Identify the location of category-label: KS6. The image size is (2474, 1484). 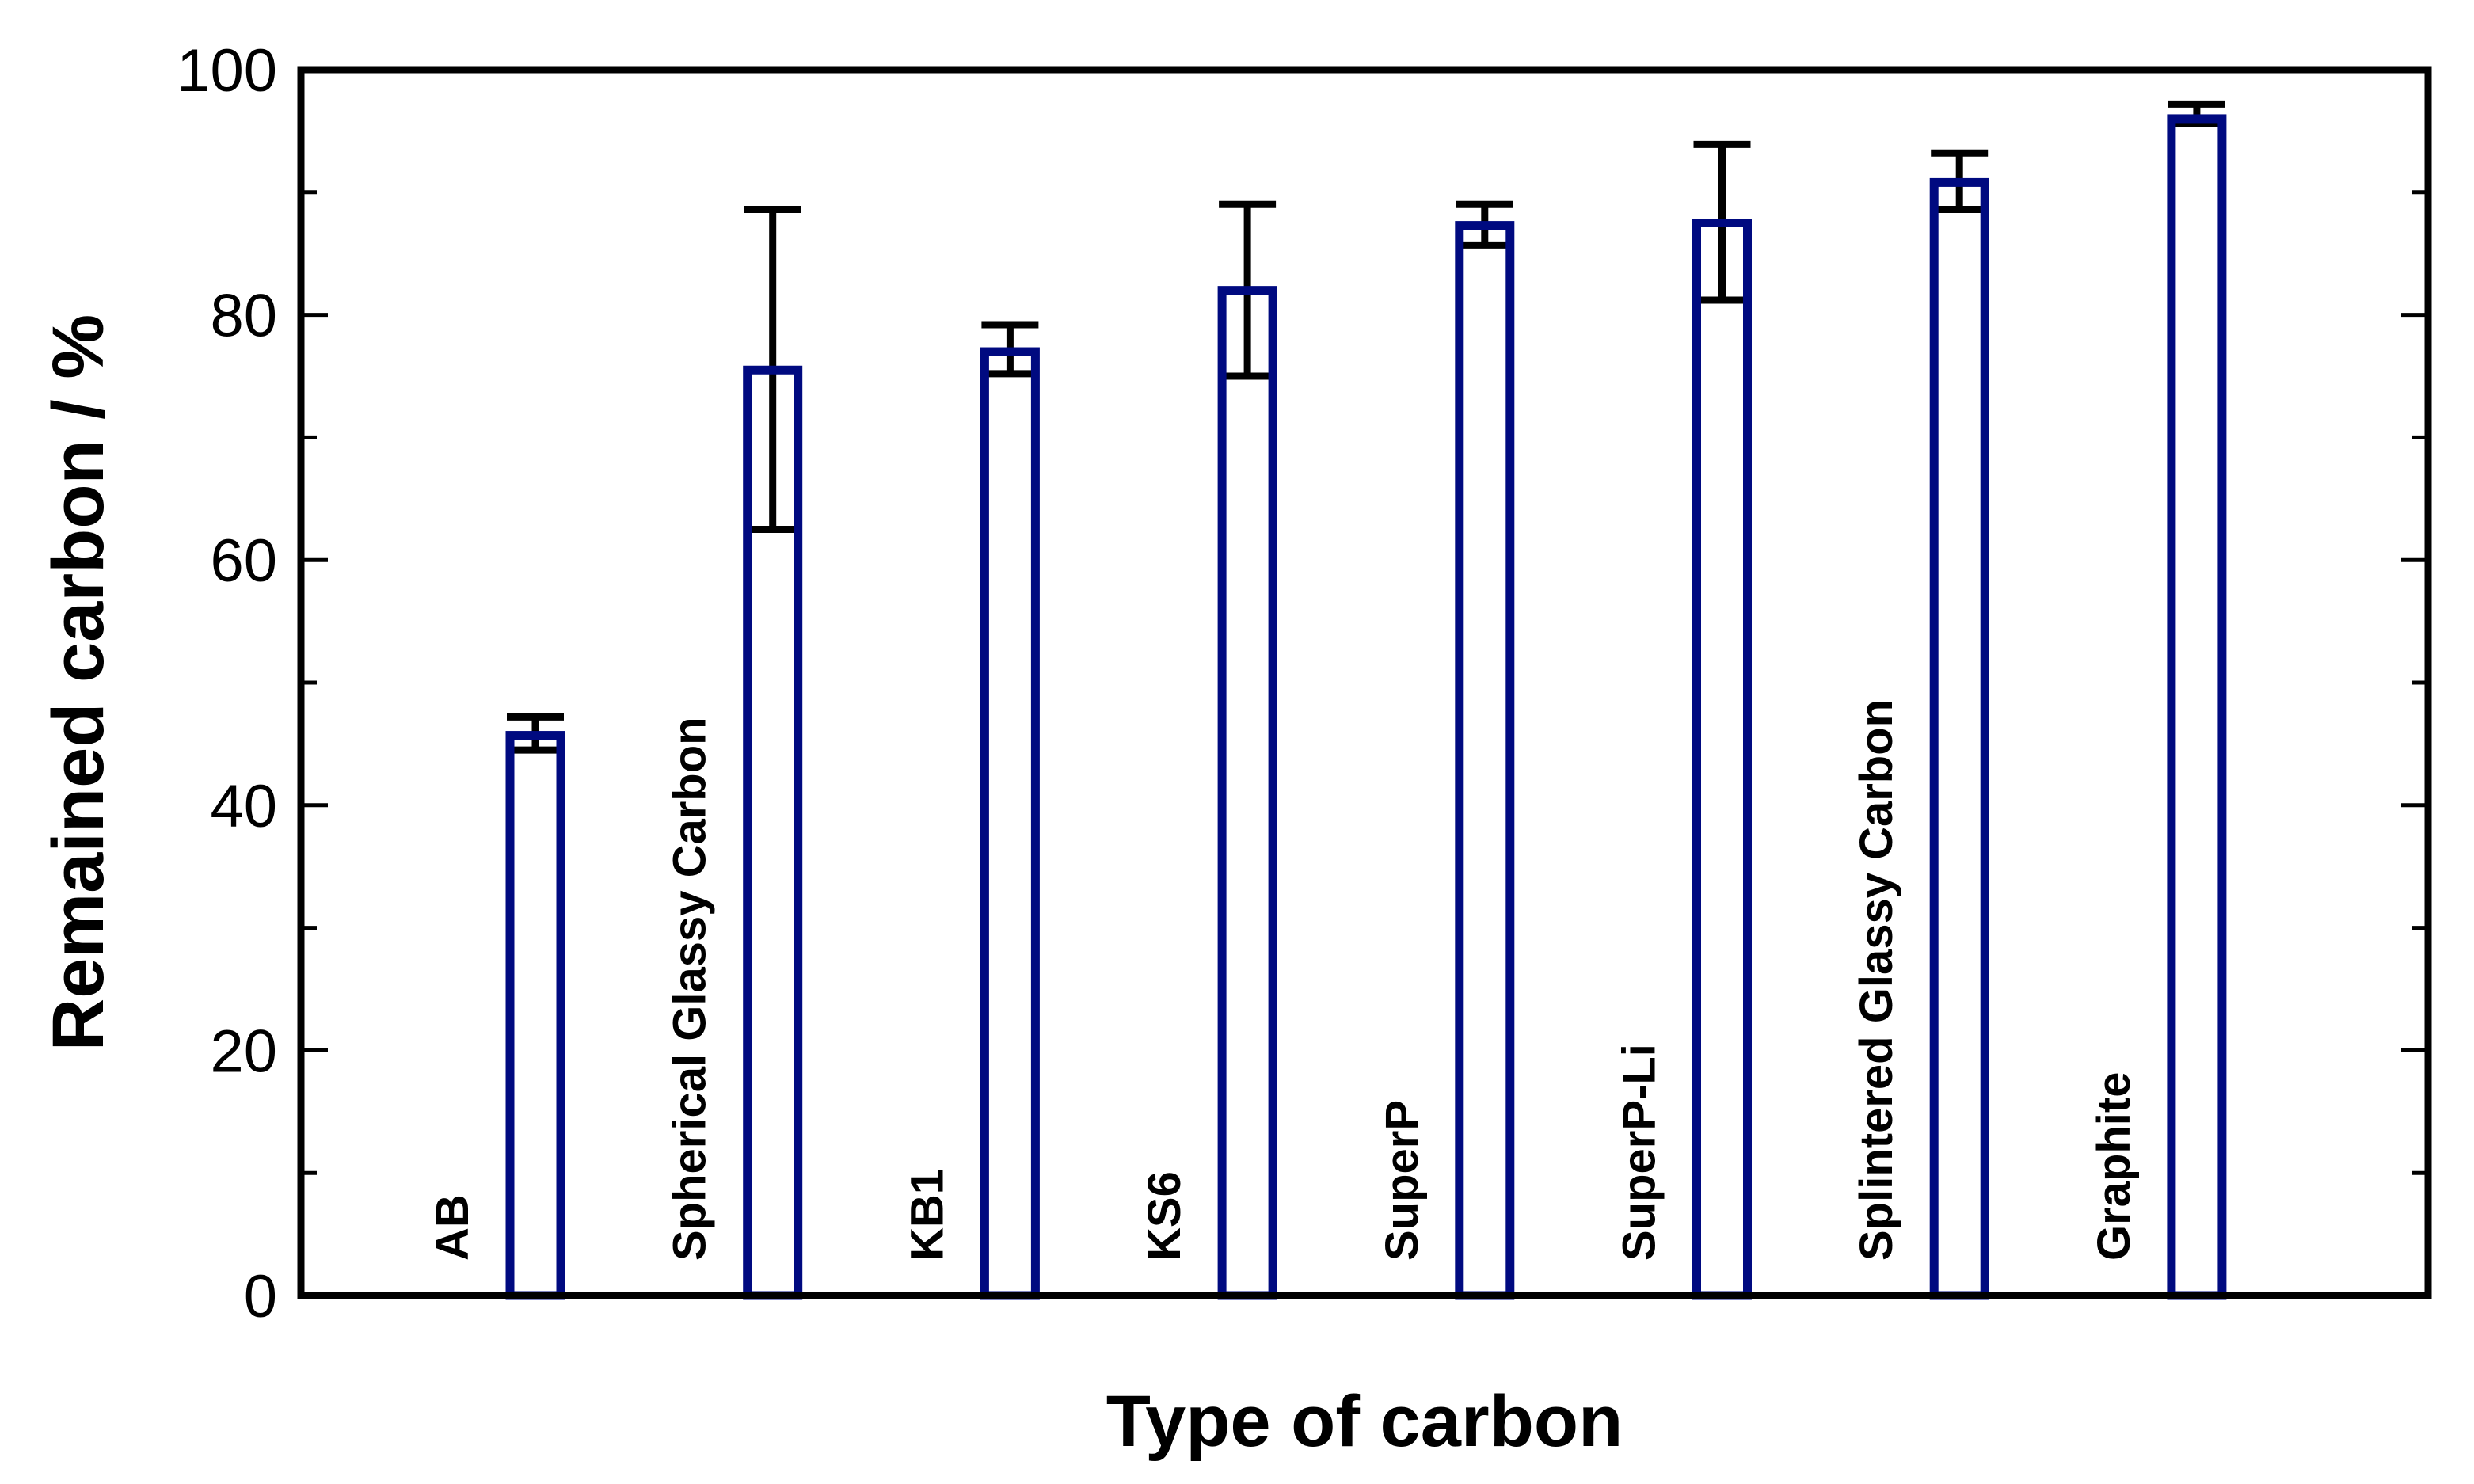
(1164, 1216).